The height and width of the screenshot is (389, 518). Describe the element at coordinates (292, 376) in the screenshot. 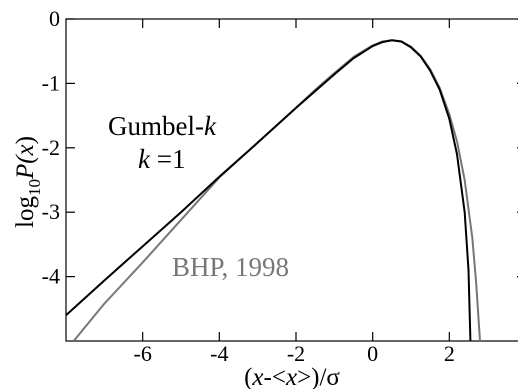

I see `x-axis-title: (x-<x>)/σ` at that location.